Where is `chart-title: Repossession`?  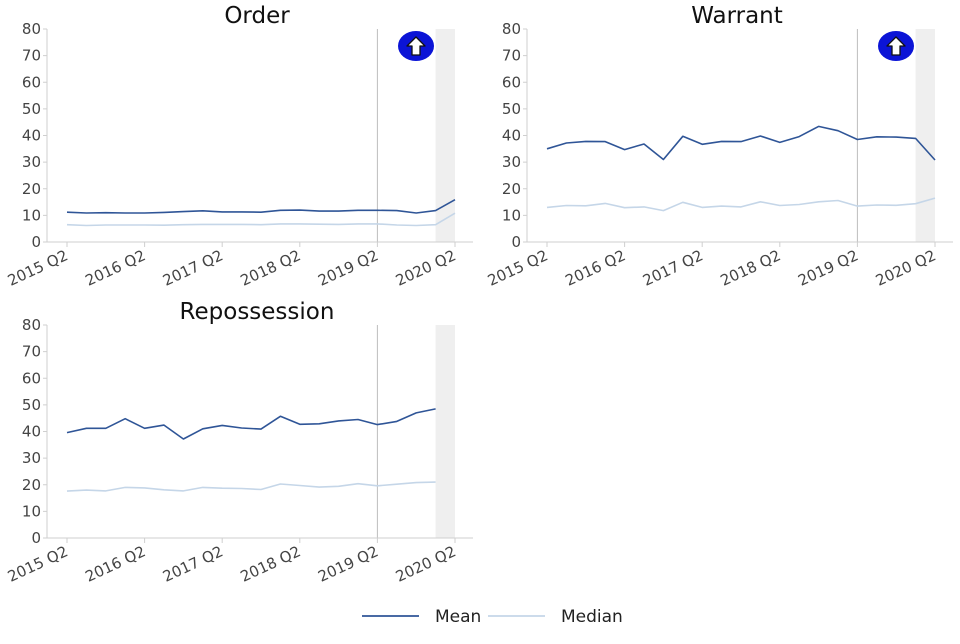
chart-title: Repossession is located at coordinates (257, 312).